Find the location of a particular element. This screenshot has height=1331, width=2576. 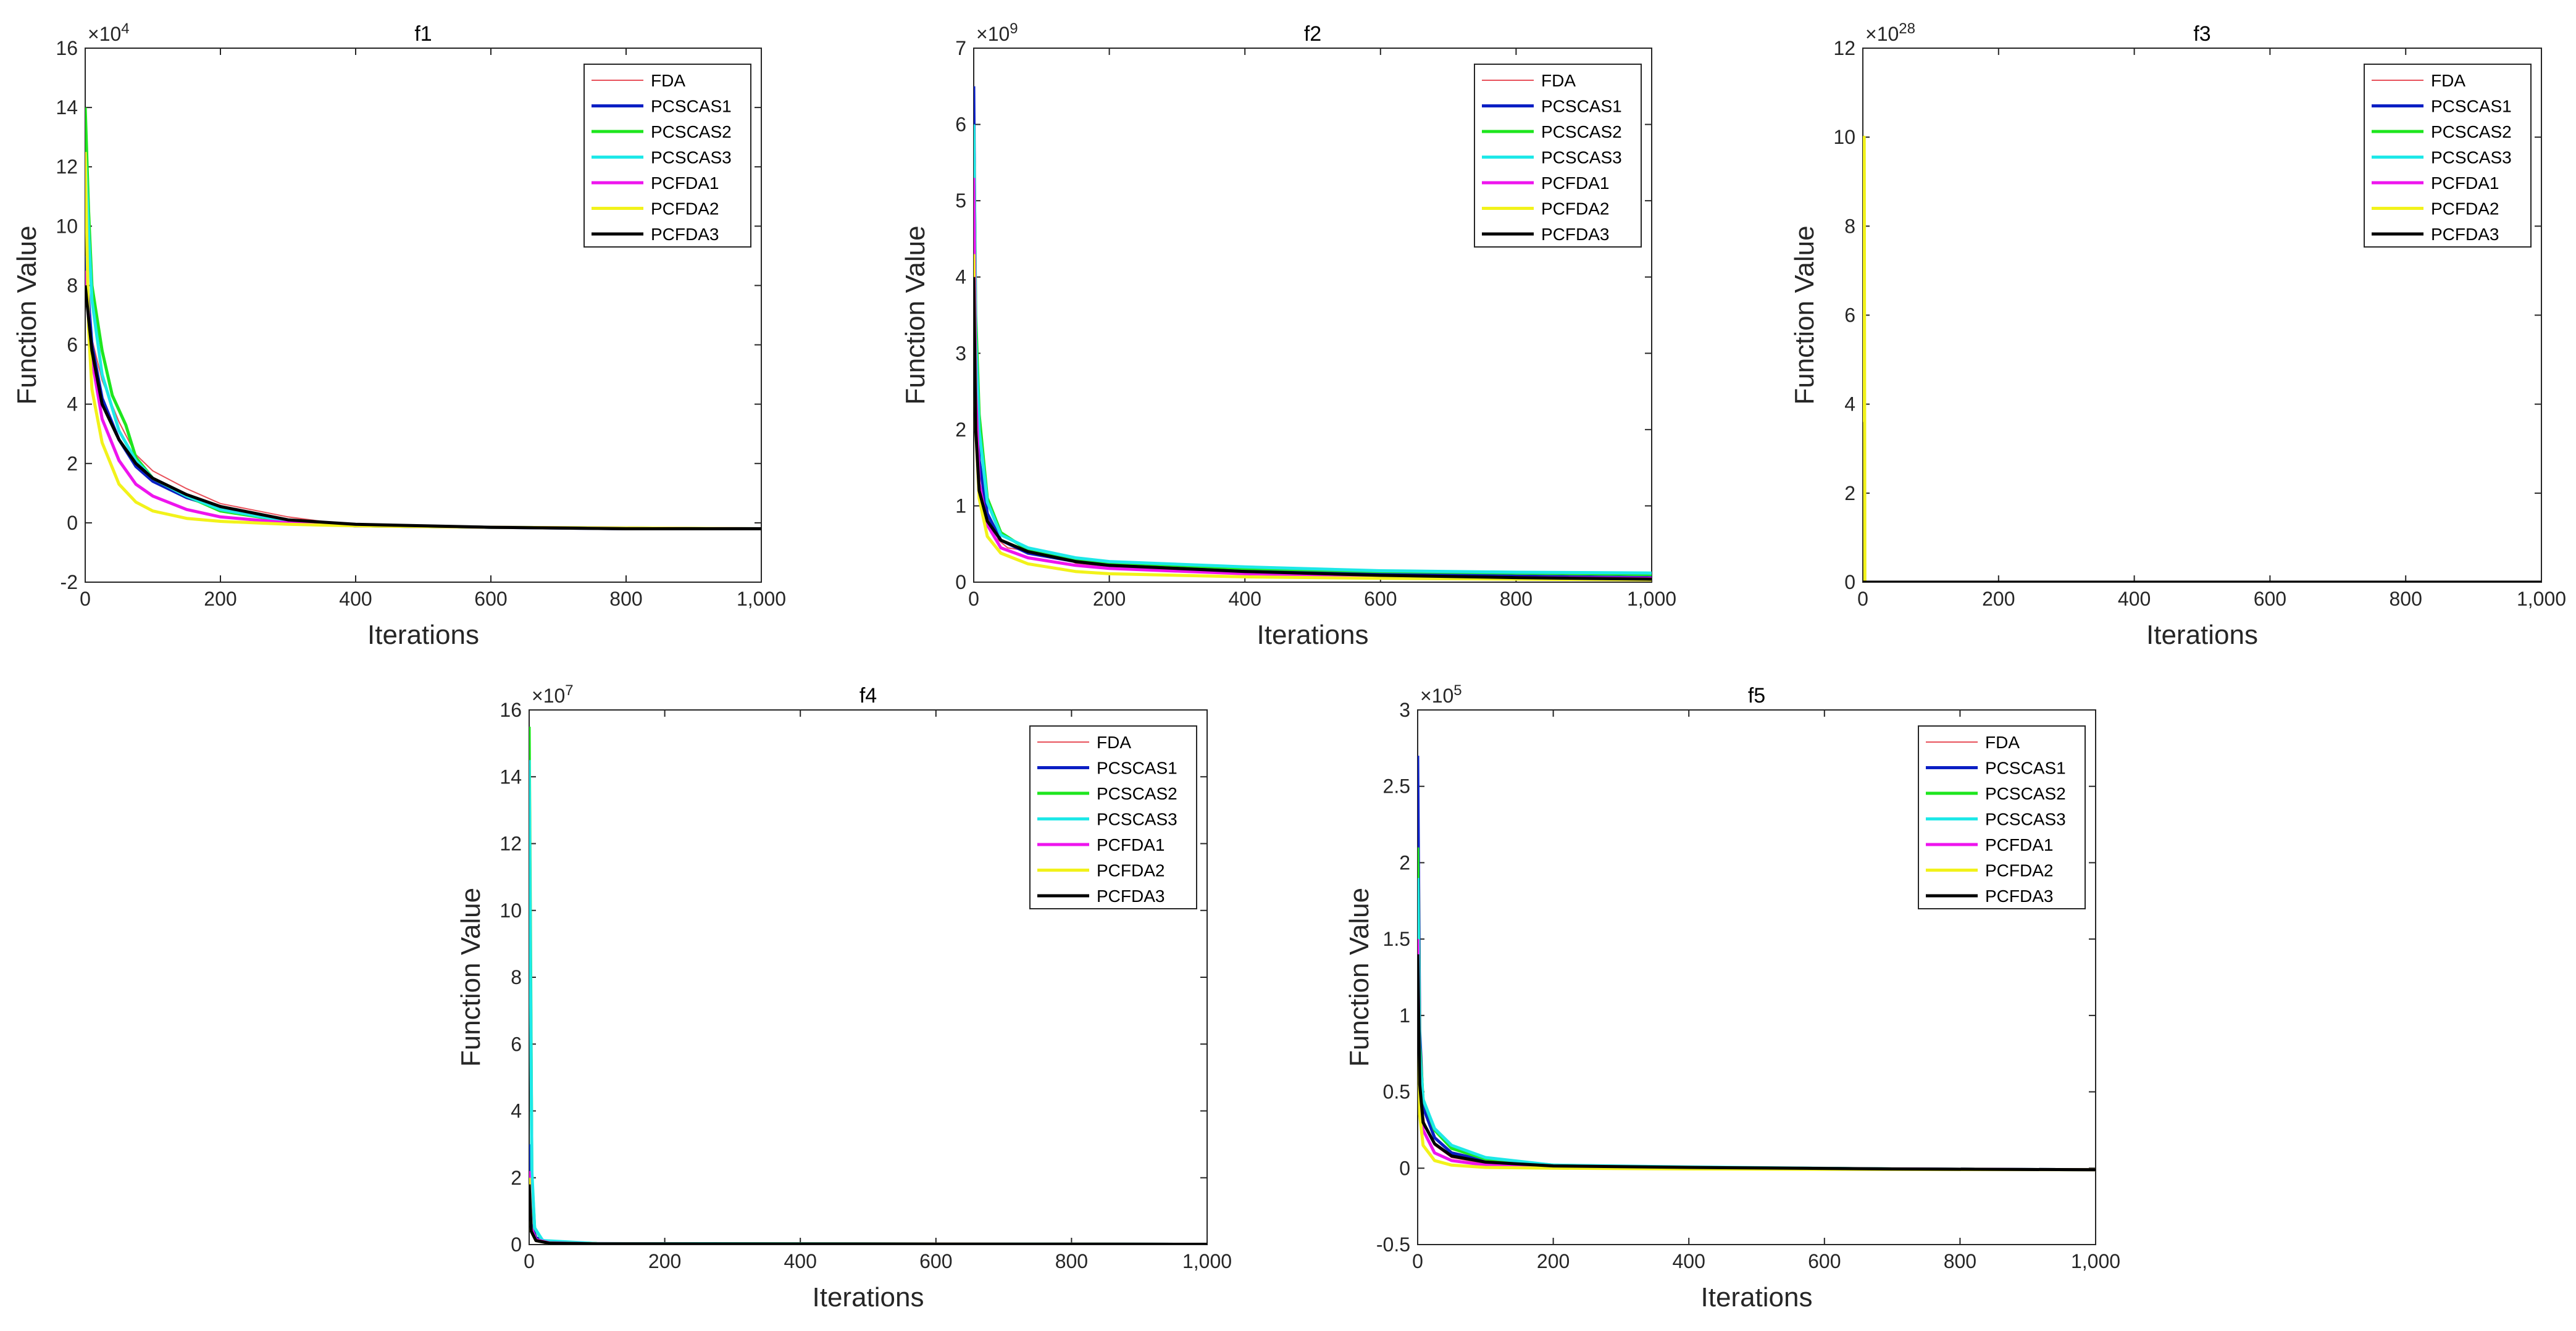

y-tick-label: 7 is located at coordinates (961, 48).